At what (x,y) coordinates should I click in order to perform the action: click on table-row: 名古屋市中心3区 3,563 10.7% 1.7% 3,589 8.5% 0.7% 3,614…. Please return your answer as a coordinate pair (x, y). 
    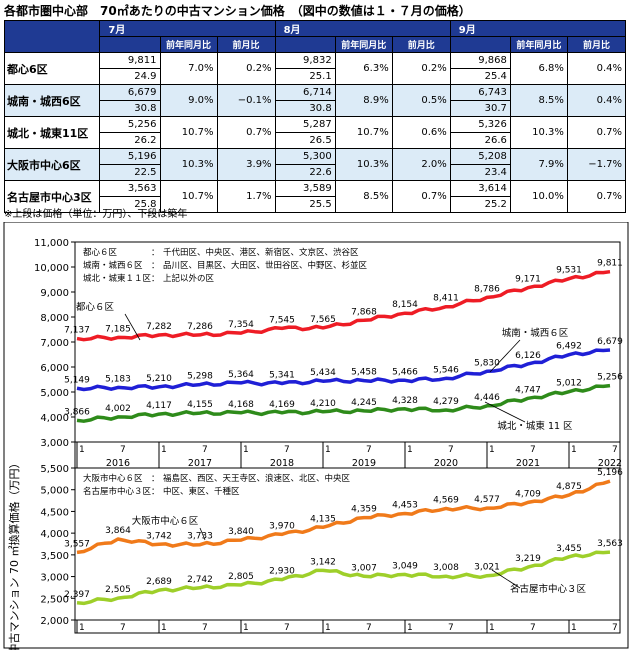
    Looking at the image, I should click on (315, 196).